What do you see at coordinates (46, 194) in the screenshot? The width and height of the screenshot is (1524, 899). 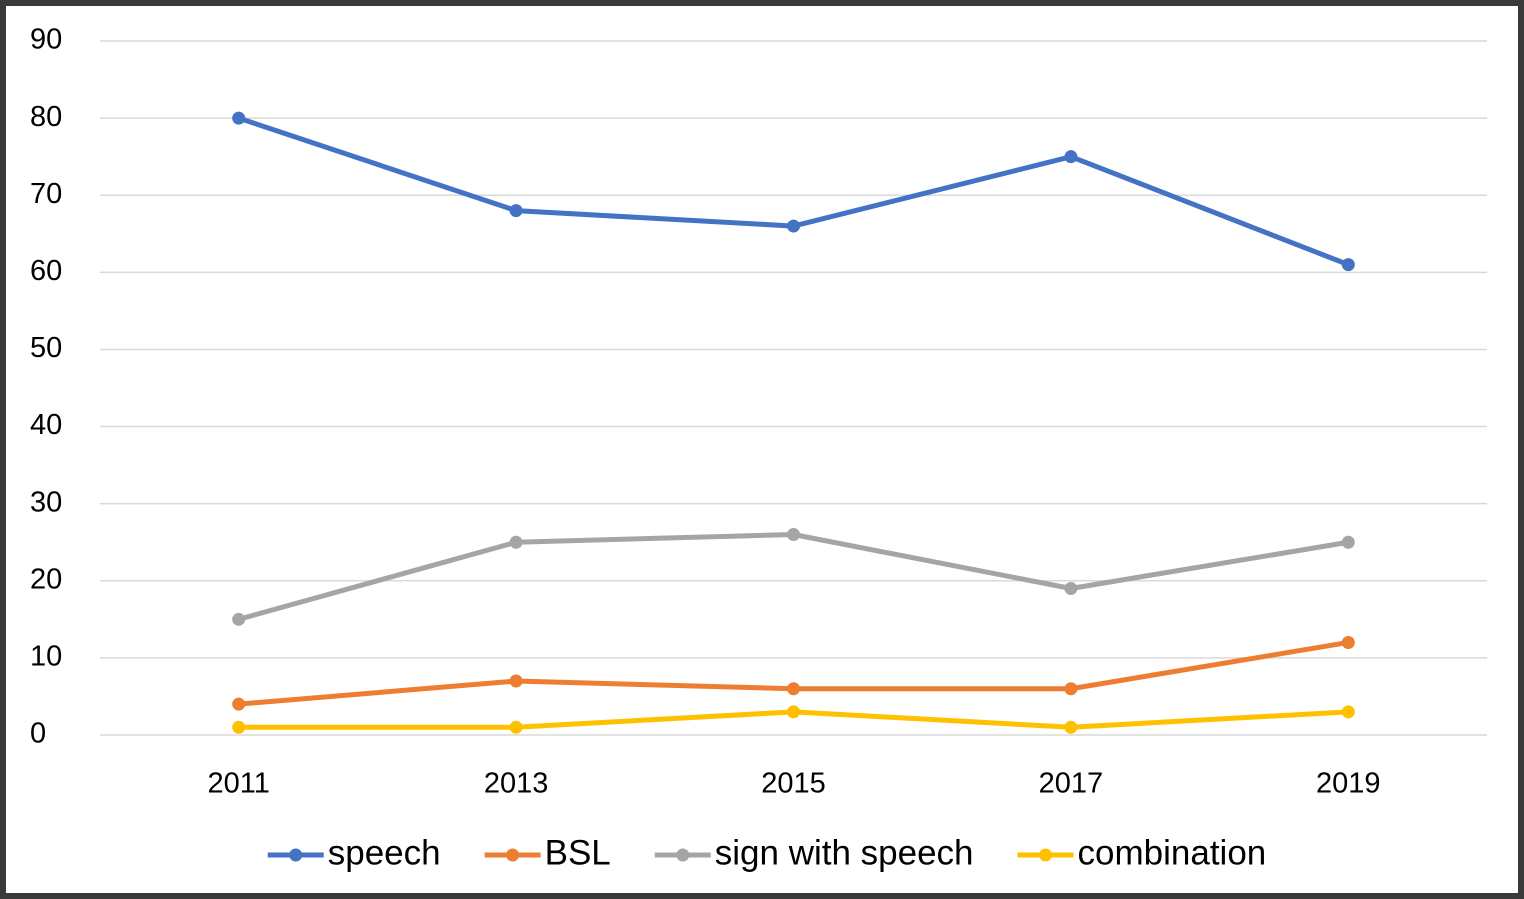 I see `y-tick-label: 70` at bounding box center [46, 194].